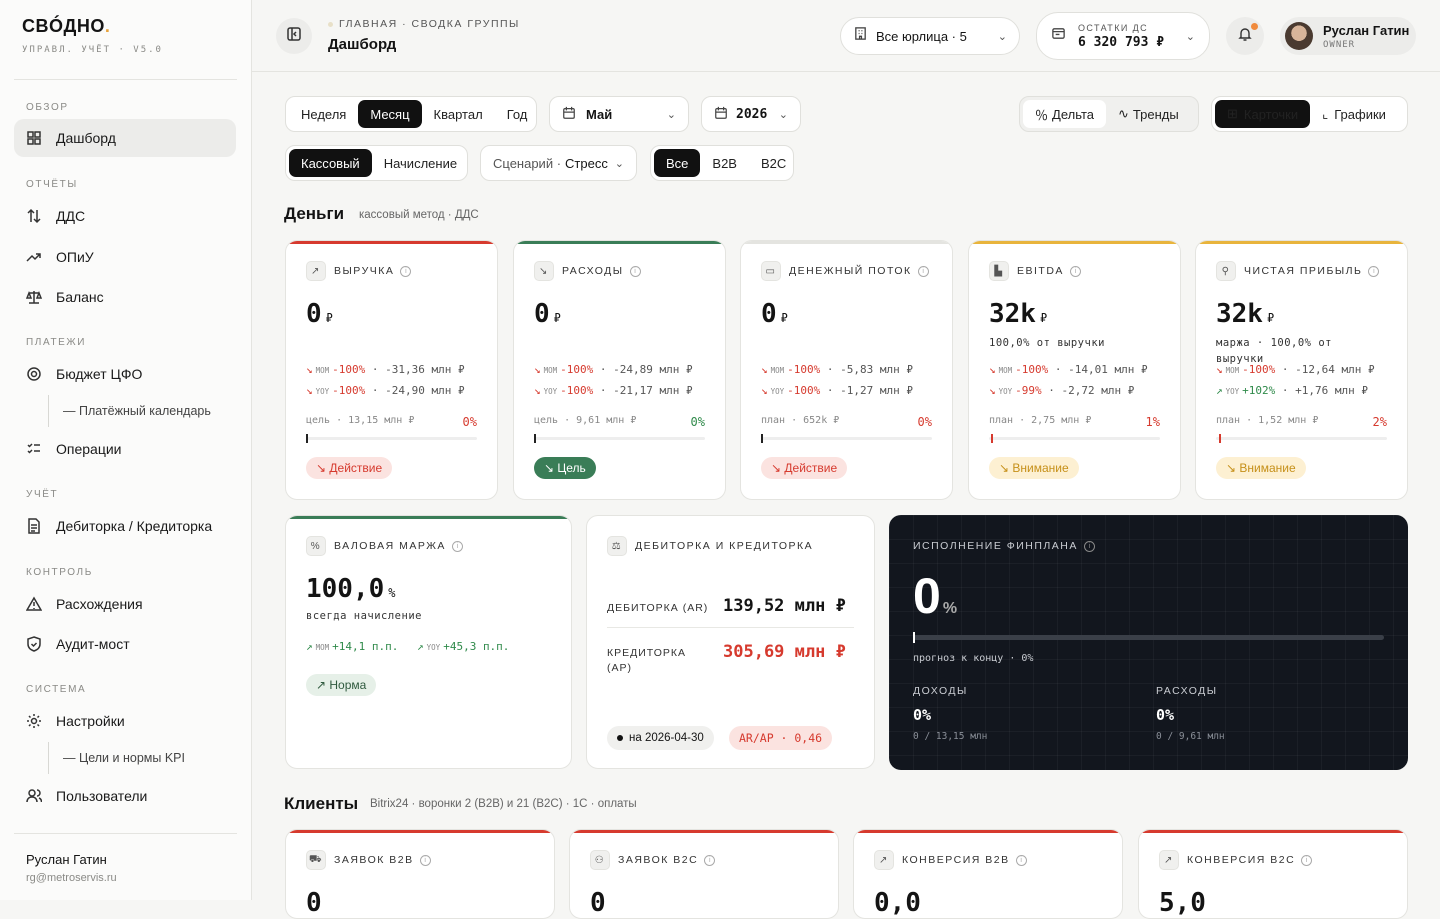 The width and height of the screenshot is (1440, 919). Describe the element at coordinates (1064, 114) in the screenshot. I see `mode-delta: ％ Дельта` at that location.